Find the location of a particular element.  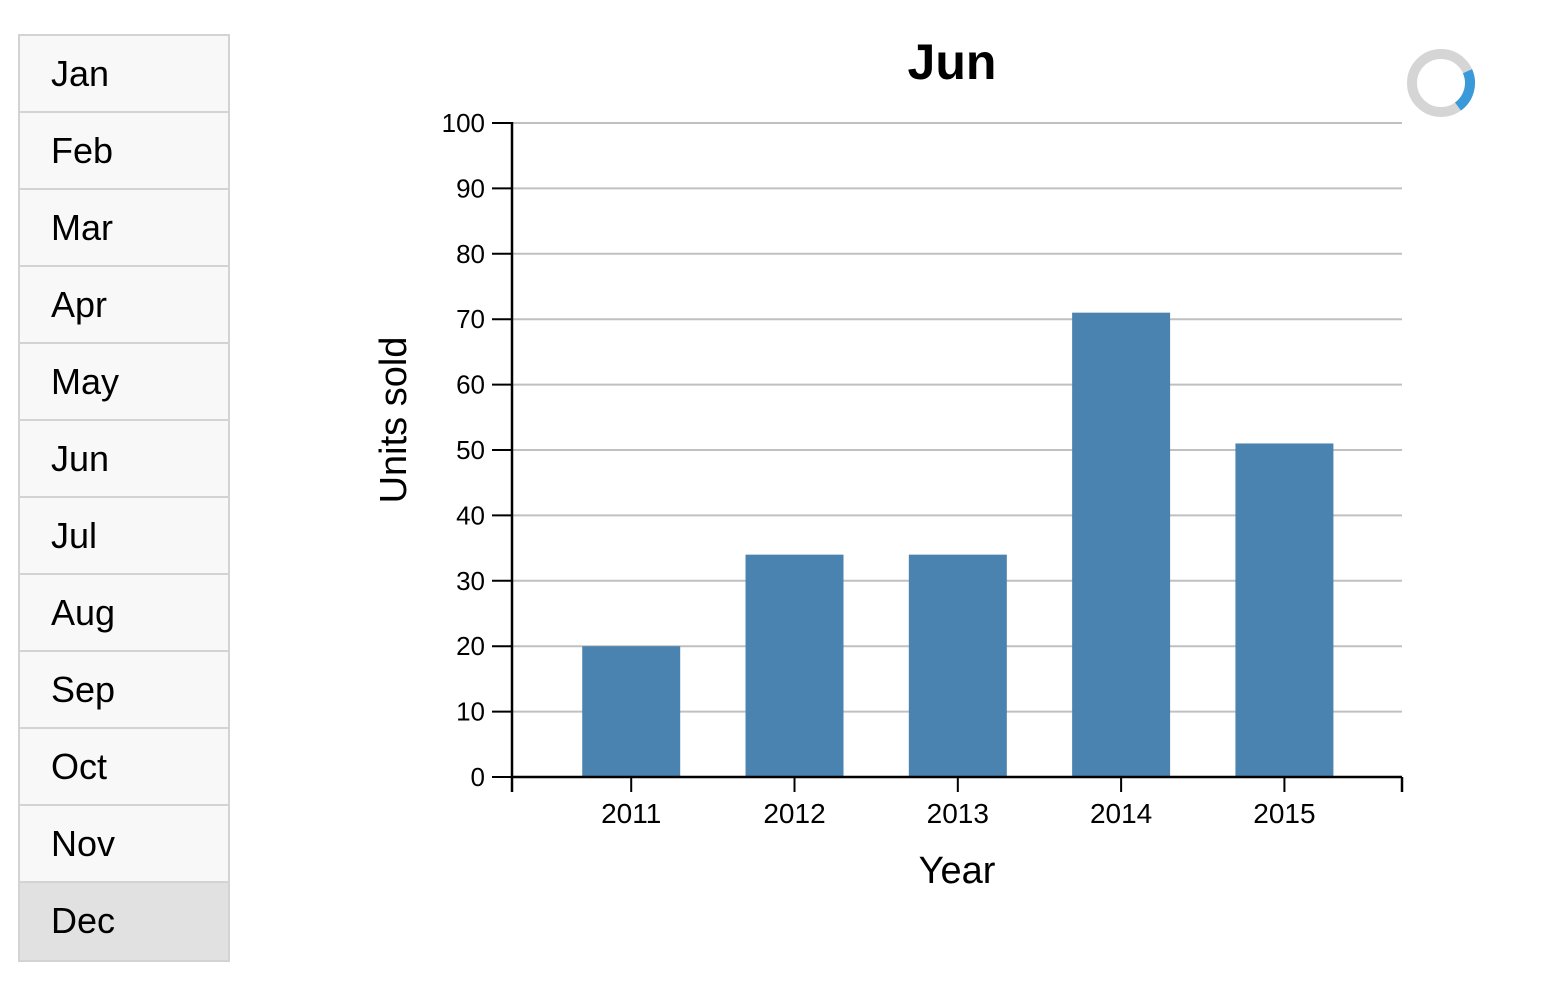

month-item-apr: Apr is located at coordinates (124, 305).